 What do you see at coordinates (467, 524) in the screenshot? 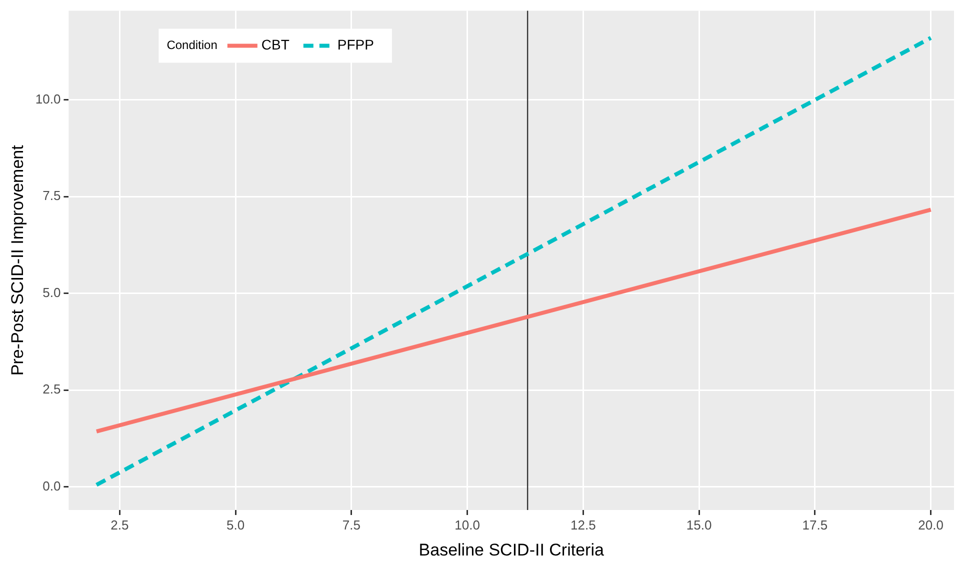
I see `x-tick-label: 10.0` at bounding box center [467, 524].